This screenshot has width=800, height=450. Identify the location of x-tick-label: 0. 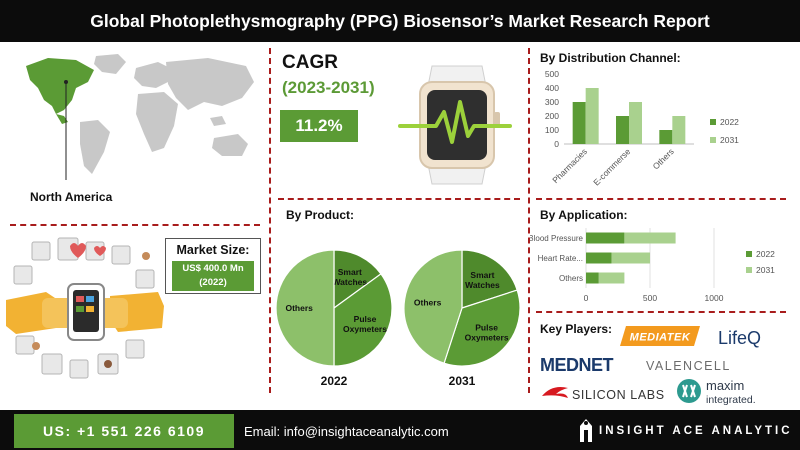
(586, 298).